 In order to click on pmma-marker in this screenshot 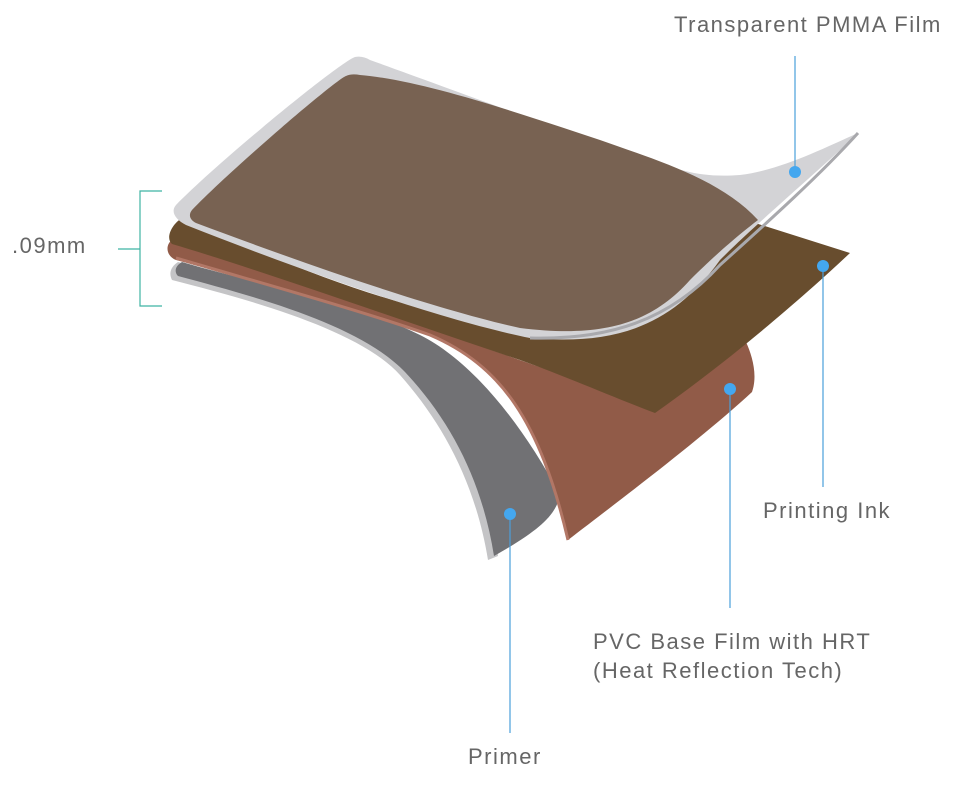, I will do `click(795, 172)`.